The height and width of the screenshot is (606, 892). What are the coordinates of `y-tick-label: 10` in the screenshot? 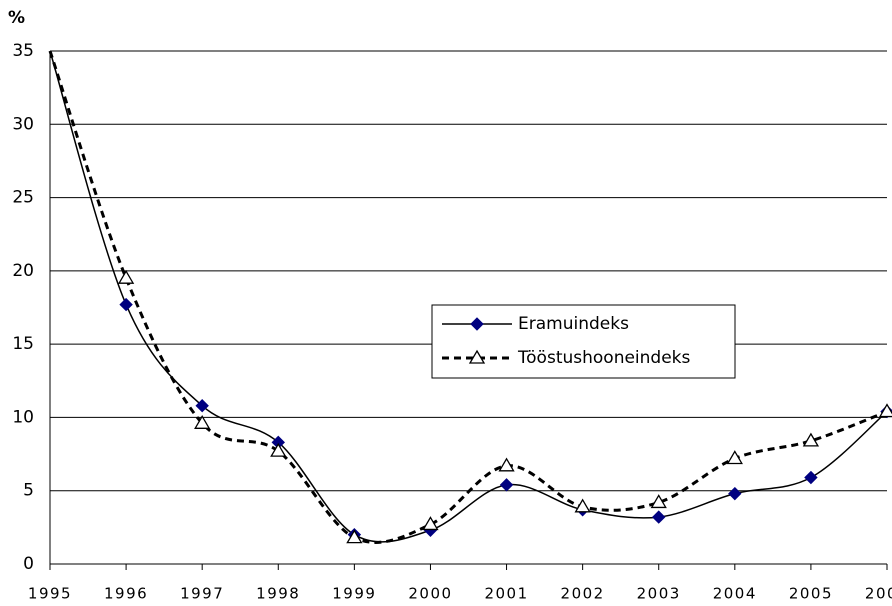 It's located at (23, 417).